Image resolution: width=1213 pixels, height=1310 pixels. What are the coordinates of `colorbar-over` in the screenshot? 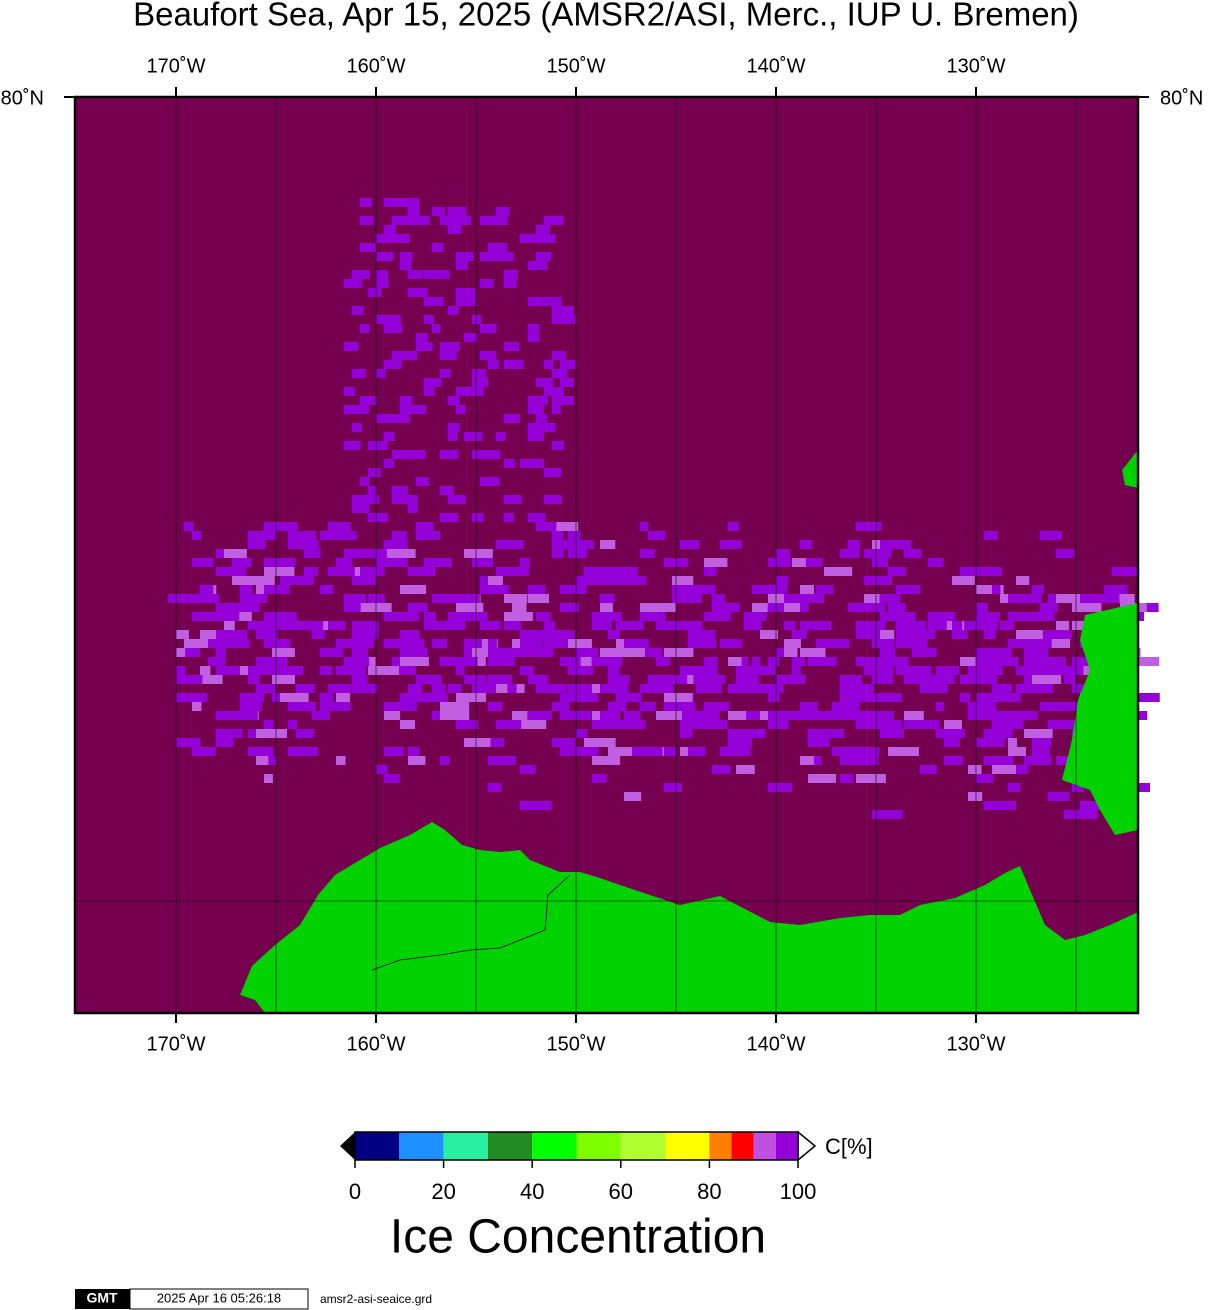 It's located at (807, 1146).